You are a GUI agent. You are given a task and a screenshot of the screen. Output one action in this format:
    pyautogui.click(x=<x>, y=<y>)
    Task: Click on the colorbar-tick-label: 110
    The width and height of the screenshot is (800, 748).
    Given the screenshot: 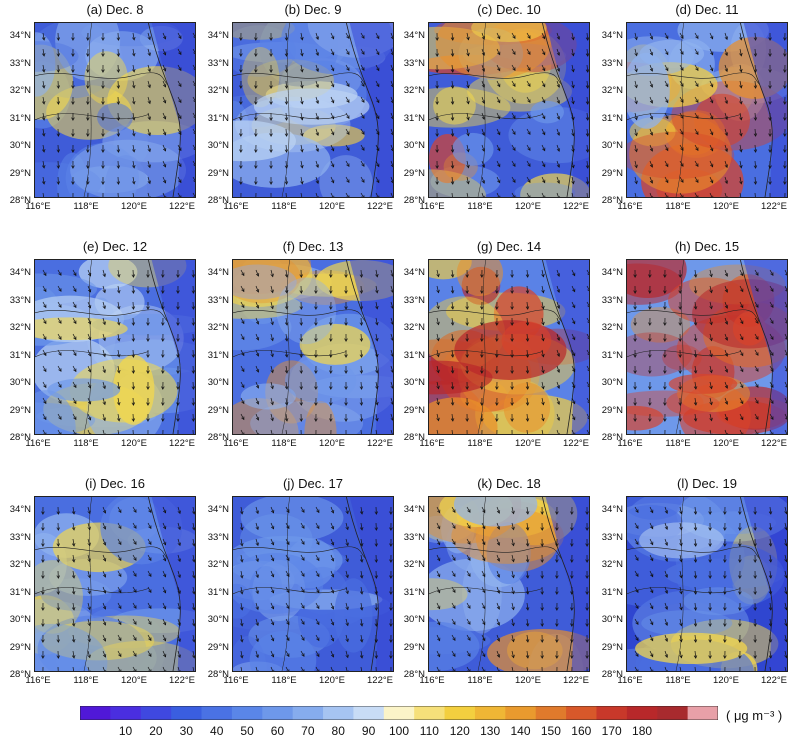 What is the action you would take?
    pyautogui.click(x=429, y=731)
    